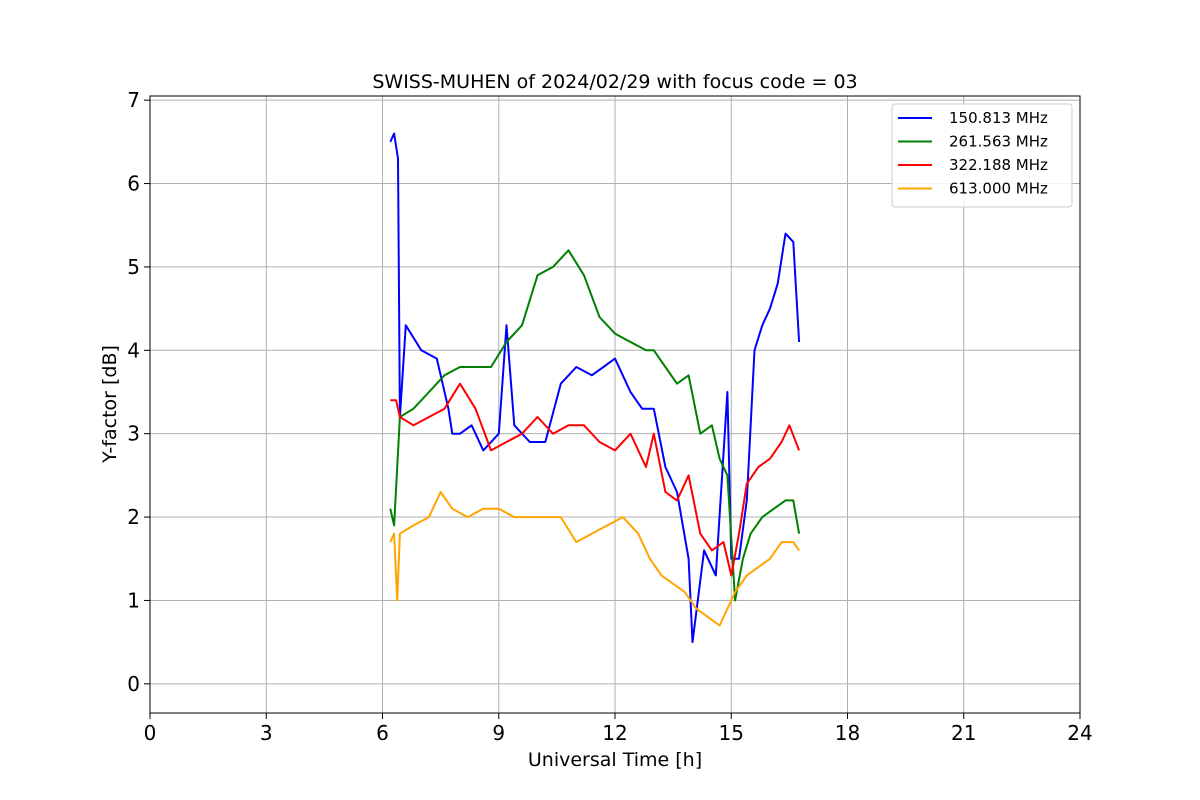 This screenshot has width=1200, height=800. What do you see at coordinates (133, 184) in the screenshot?
I see `y-tick-label: 6` at bounding box center [133, 184].